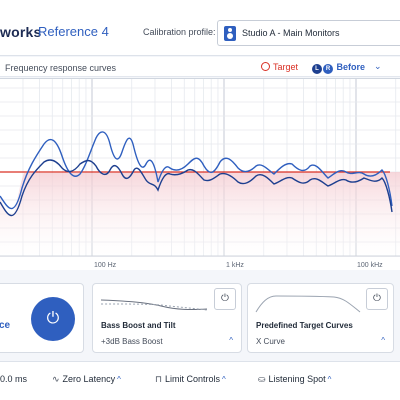 The width and height of the screenshot is (400, 400). Describe the element at coordinates (270, 341) in the screenshot. I see `target-curve-value: X Curve` at that location.